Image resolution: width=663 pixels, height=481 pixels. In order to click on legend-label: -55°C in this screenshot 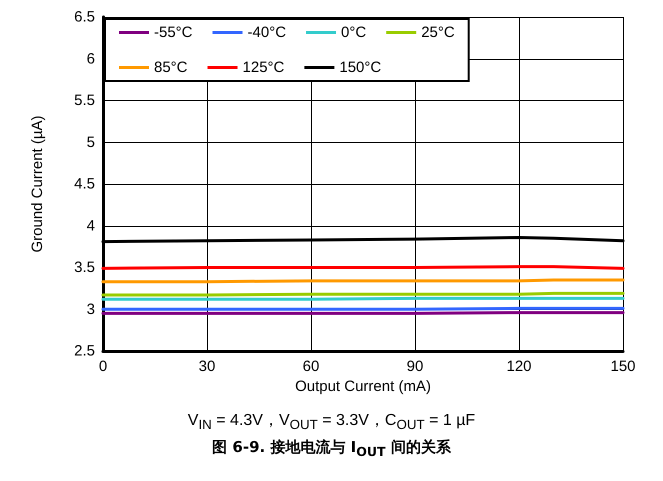, I will do `click(173, 32)`.